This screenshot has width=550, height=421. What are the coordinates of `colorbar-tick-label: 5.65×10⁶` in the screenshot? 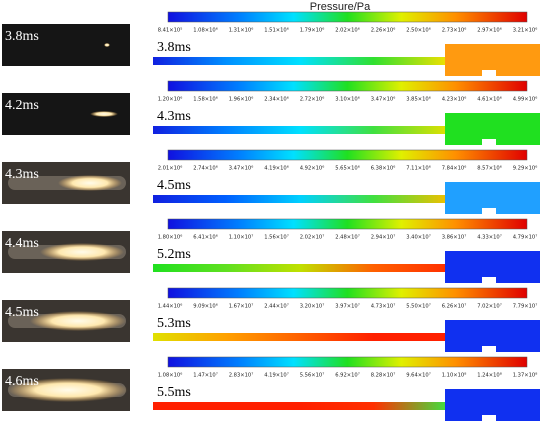 It's located at (347, 169).